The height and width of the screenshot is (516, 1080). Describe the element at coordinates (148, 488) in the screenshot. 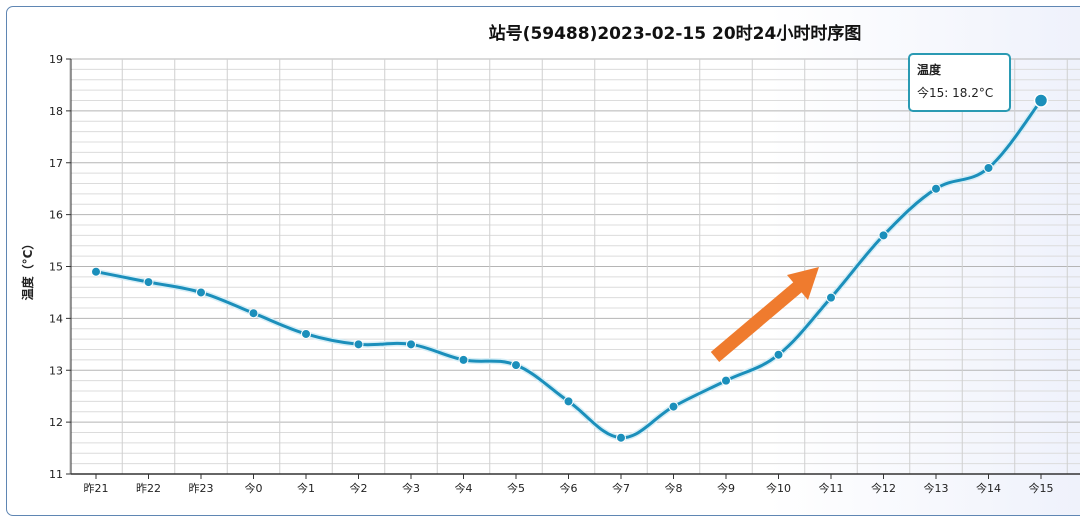

I see `x-tick-label: 昨22` at that location.